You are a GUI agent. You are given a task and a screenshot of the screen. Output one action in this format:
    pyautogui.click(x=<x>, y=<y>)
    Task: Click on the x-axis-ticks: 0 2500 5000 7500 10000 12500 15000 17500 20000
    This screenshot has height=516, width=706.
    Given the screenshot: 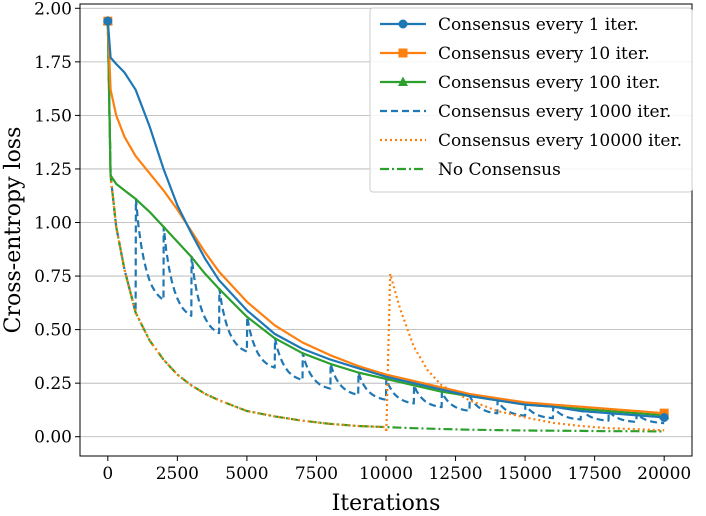 What is the action you would take?
    pyautogui.click(x=396, y=470)
    